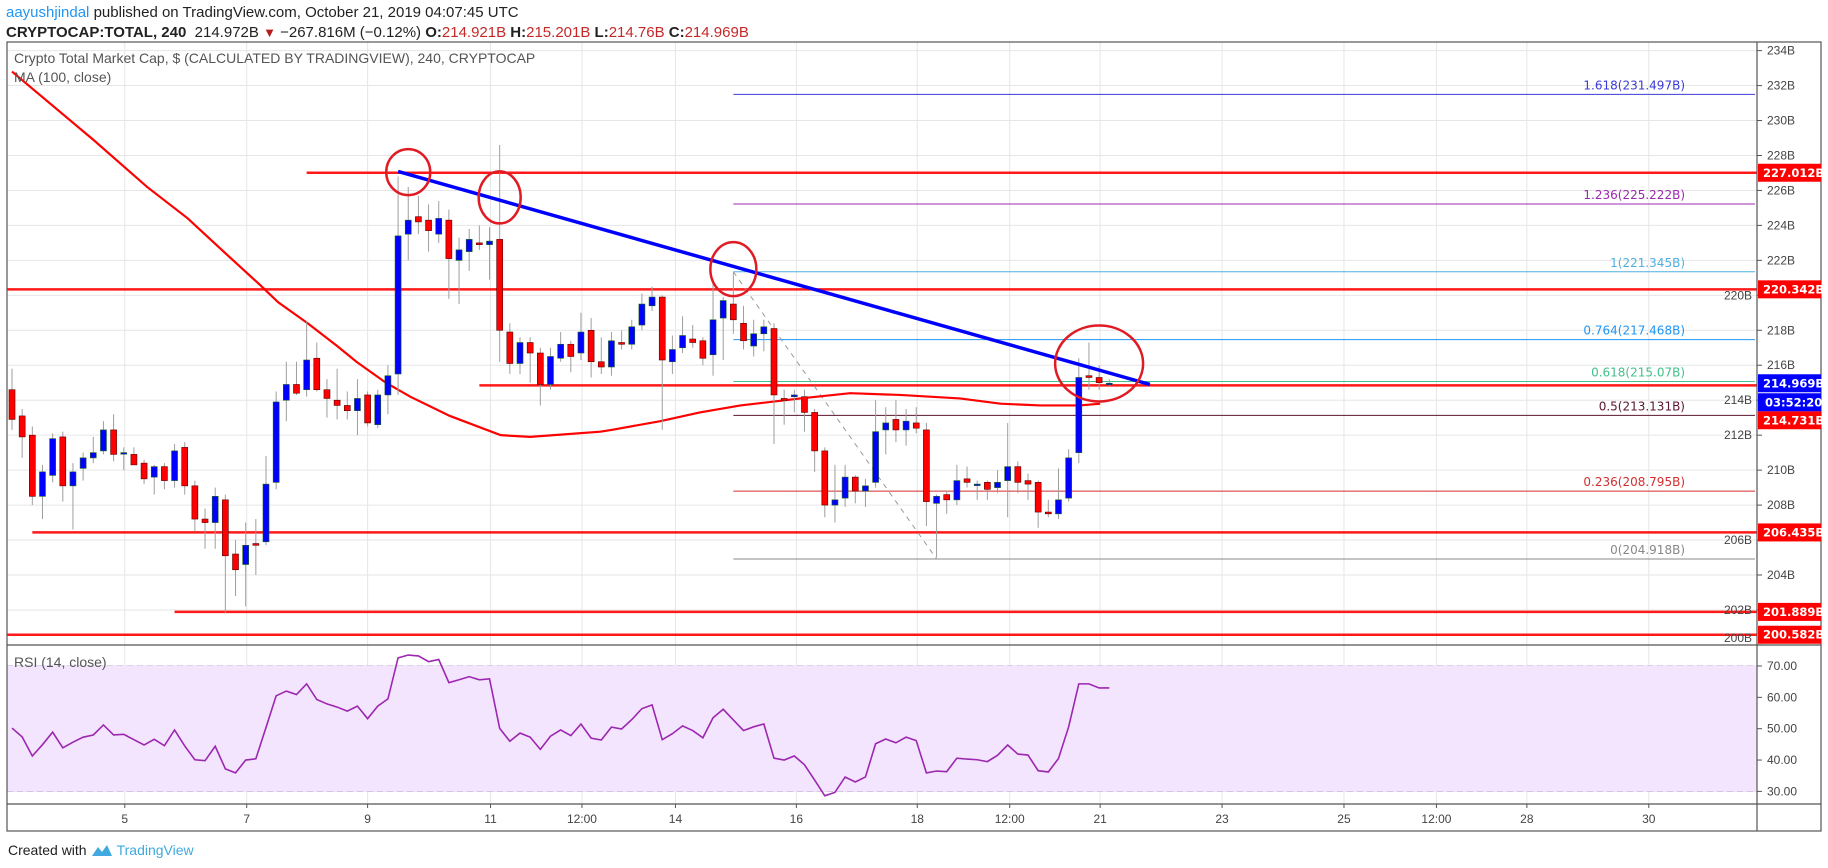 This screenshot has width=1828, height=868. What do you see at coordinates (582, 819) in the screenshot?
I see `x-tick-label: 12:00` at bounding box center [582, 819].